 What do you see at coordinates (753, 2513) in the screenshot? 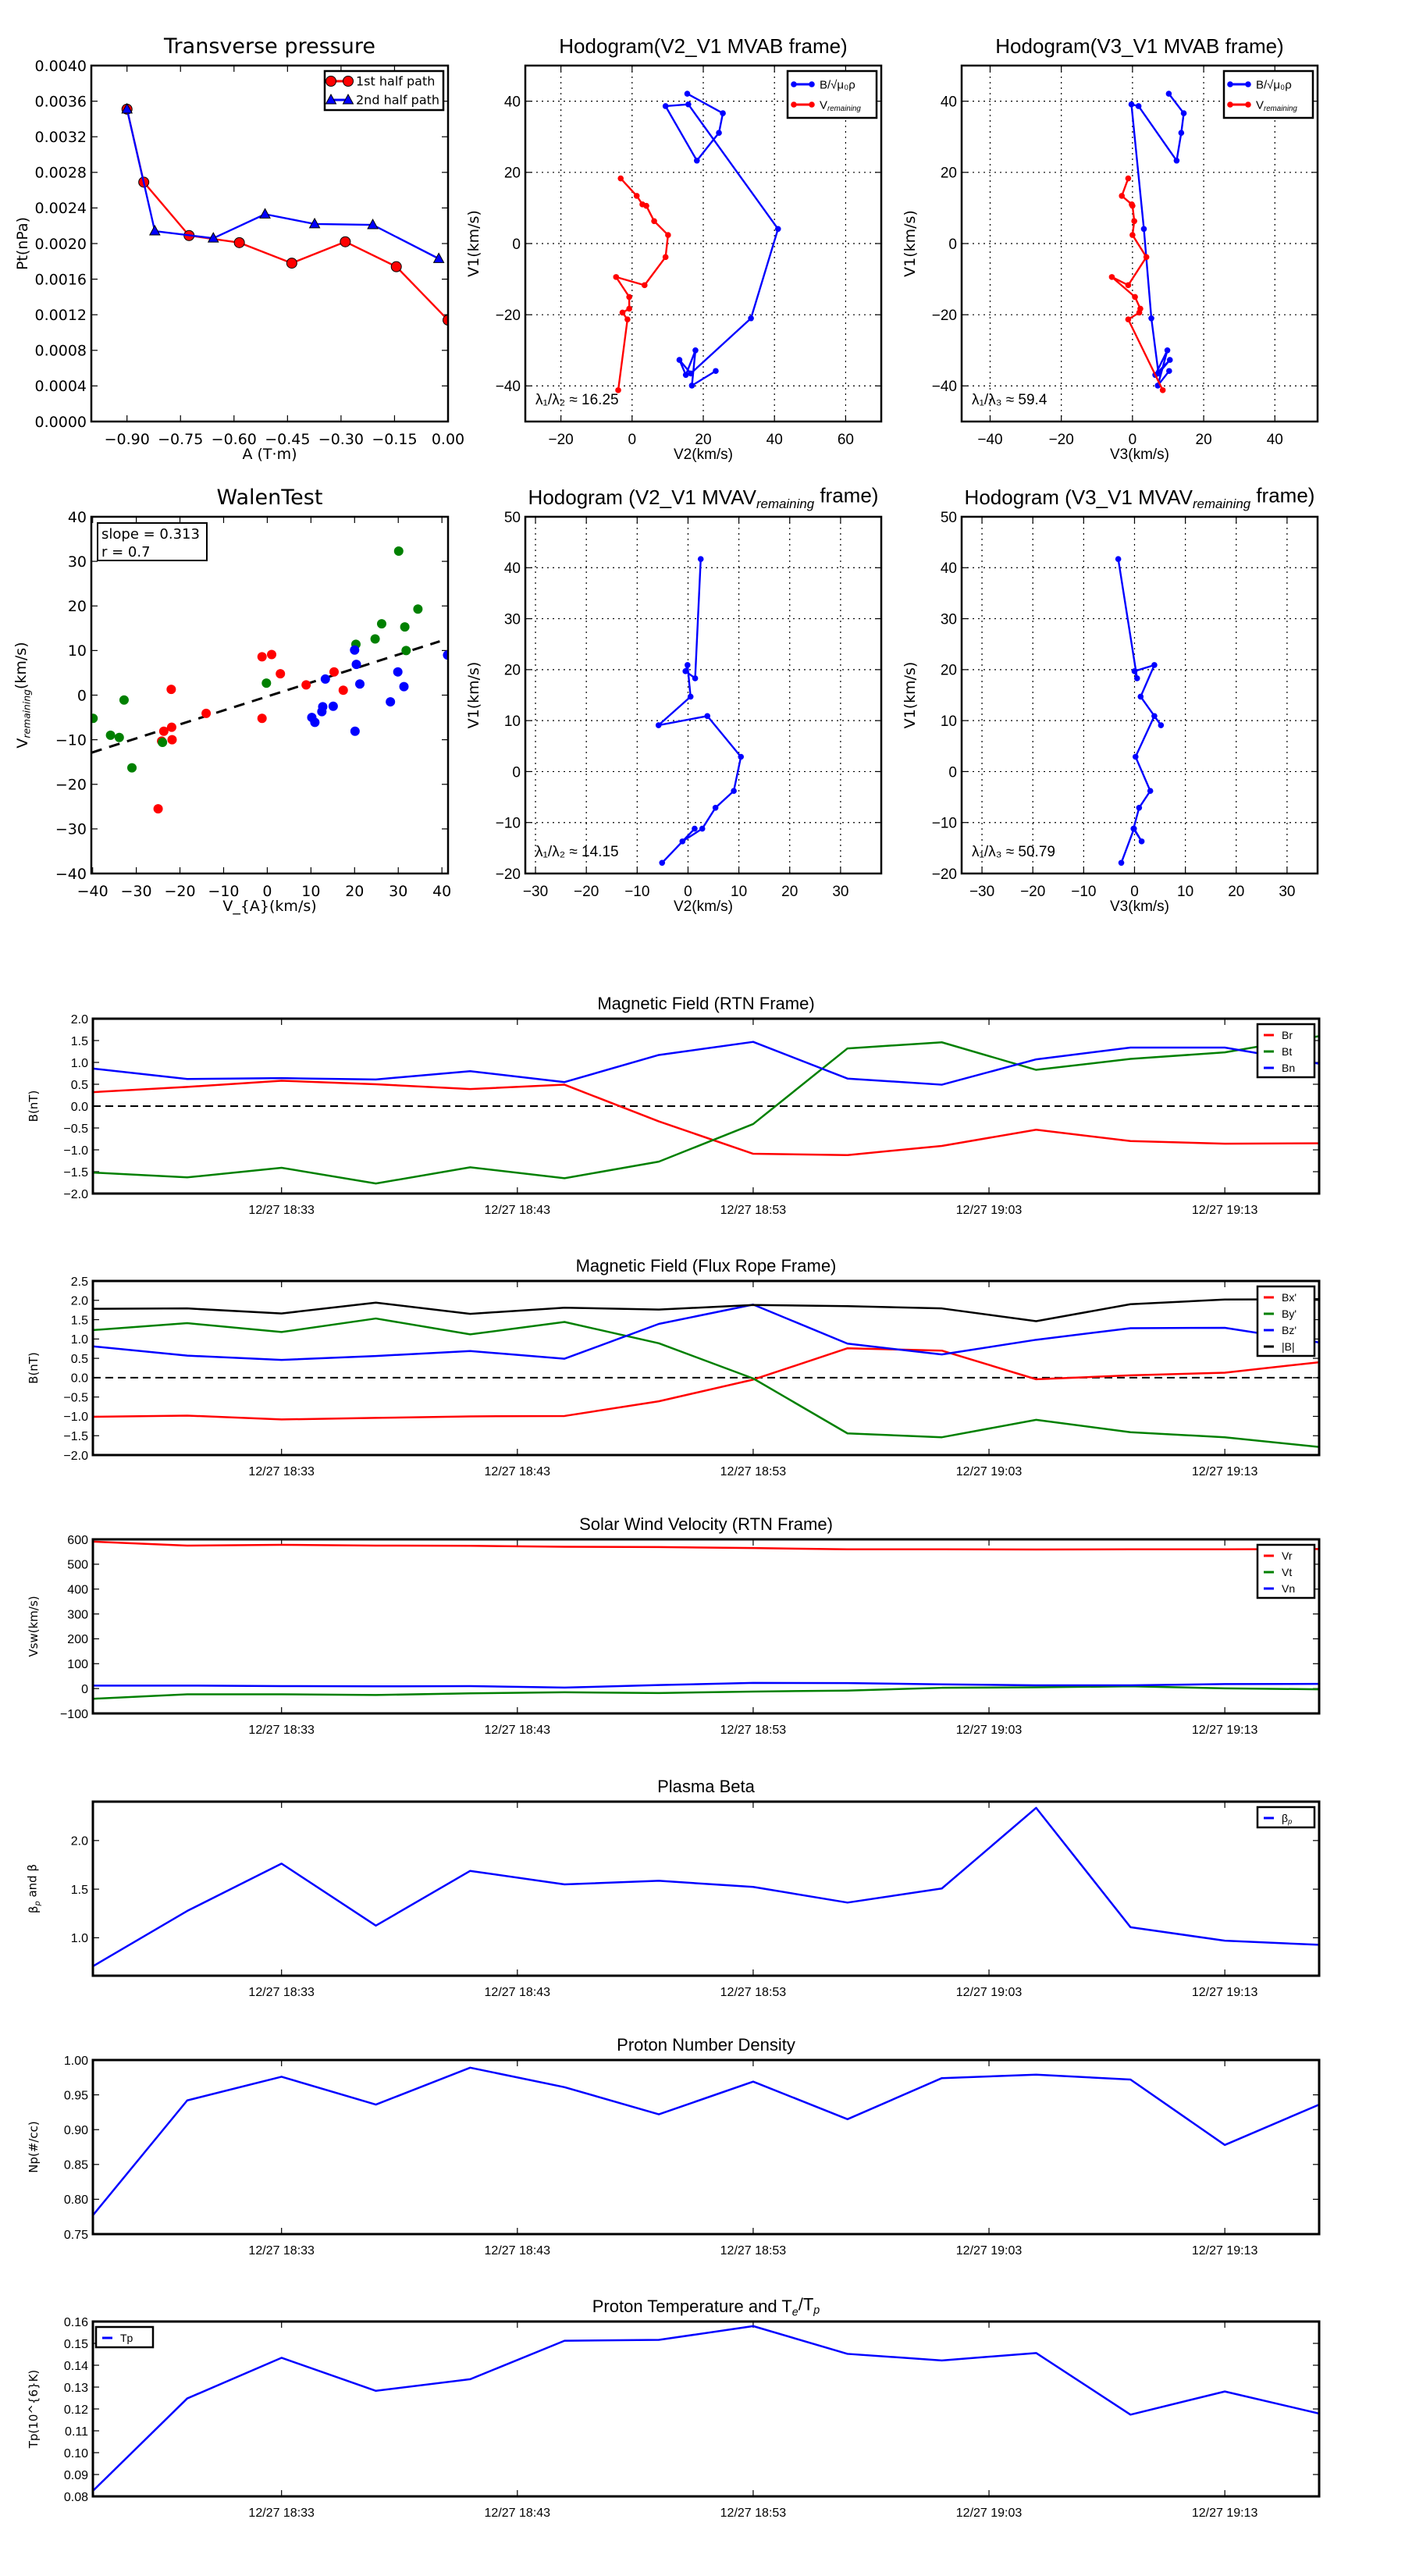
I see `tp-xtick-label: 12/27 18:53` at bounding box center [753, 2513].